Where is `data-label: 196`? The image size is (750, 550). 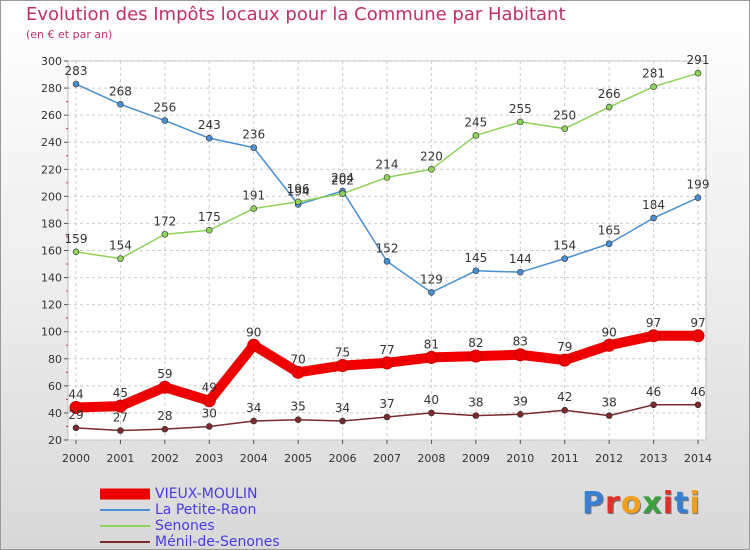
data-label: 196 is located at coordinates (298, 189).